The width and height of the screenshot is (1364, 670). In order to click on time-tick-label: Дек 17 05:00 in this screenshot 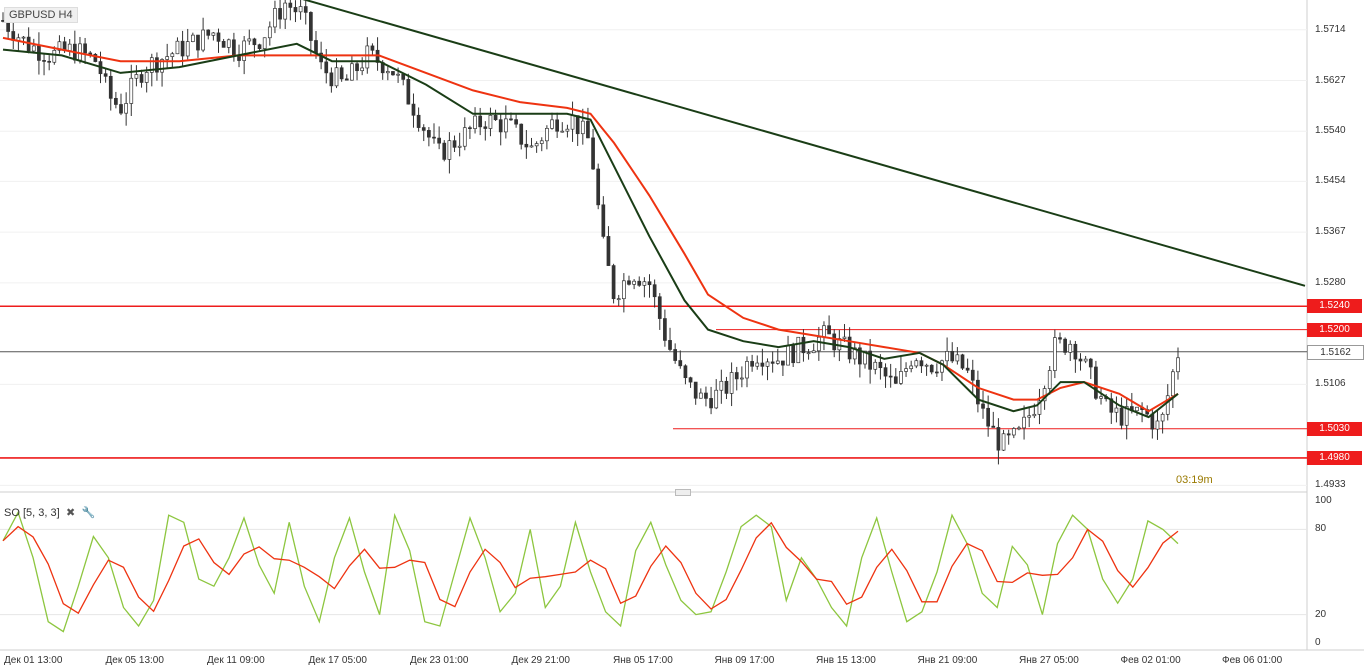, I will do `click(337, 660)`.